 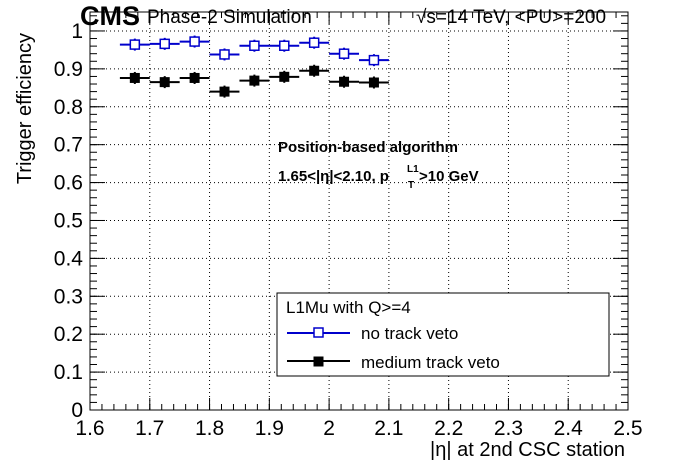 I want to click on selection-prefix: 1.65<|η|<2.10, p, so click(x=333, y=176).